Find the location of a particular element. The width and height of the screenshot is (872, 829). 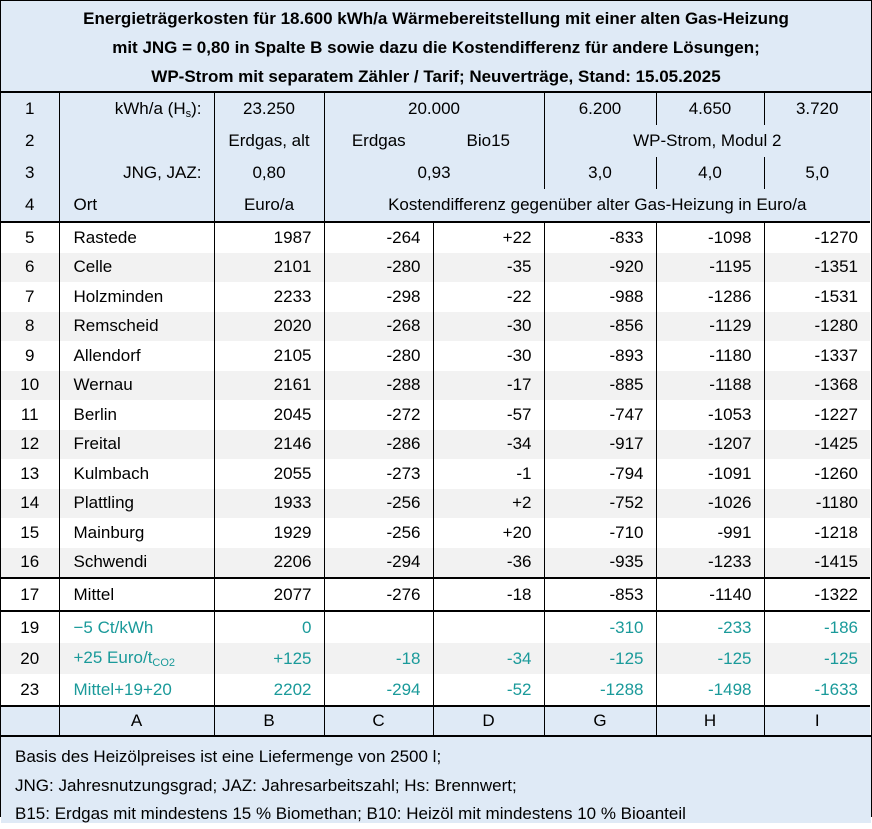

cell: -273 is located at coordinates (378, 474).